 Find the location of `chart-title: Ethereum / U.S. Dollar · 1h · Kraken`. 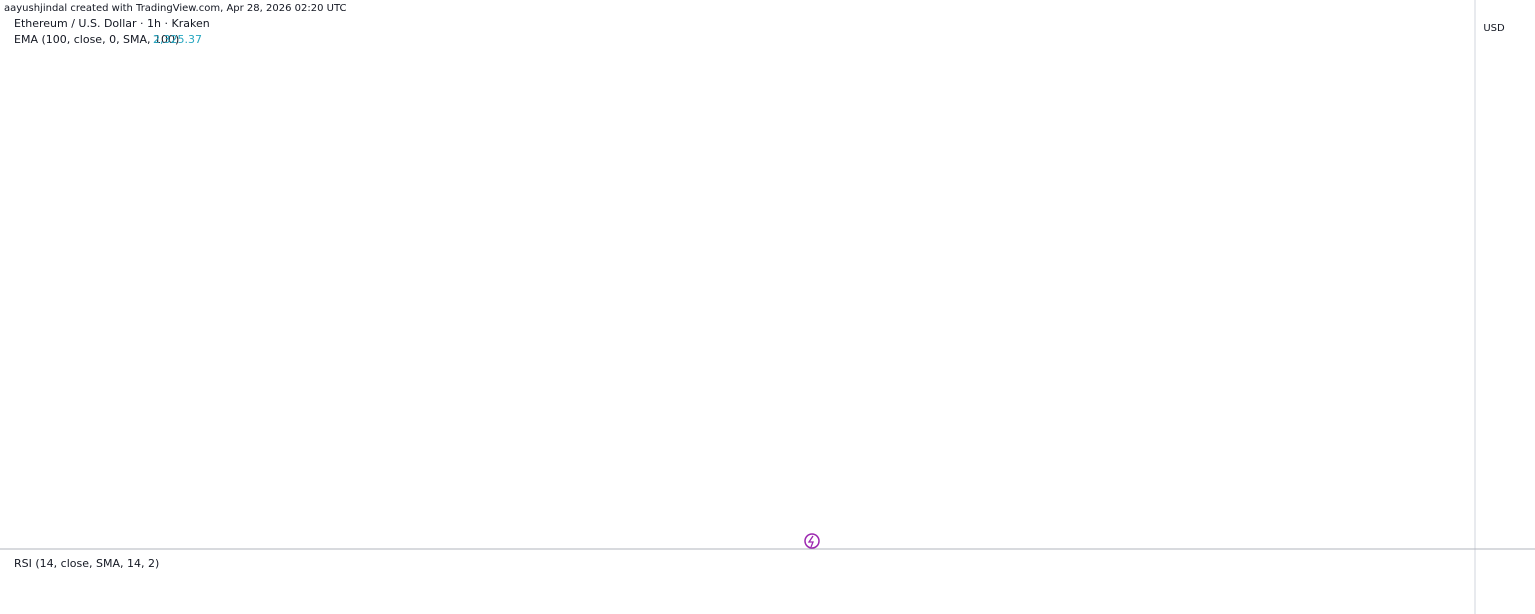

chart-title: Ethereum / U.S. Dollar · 1h · Kraken is located at coordinates (112, 23).